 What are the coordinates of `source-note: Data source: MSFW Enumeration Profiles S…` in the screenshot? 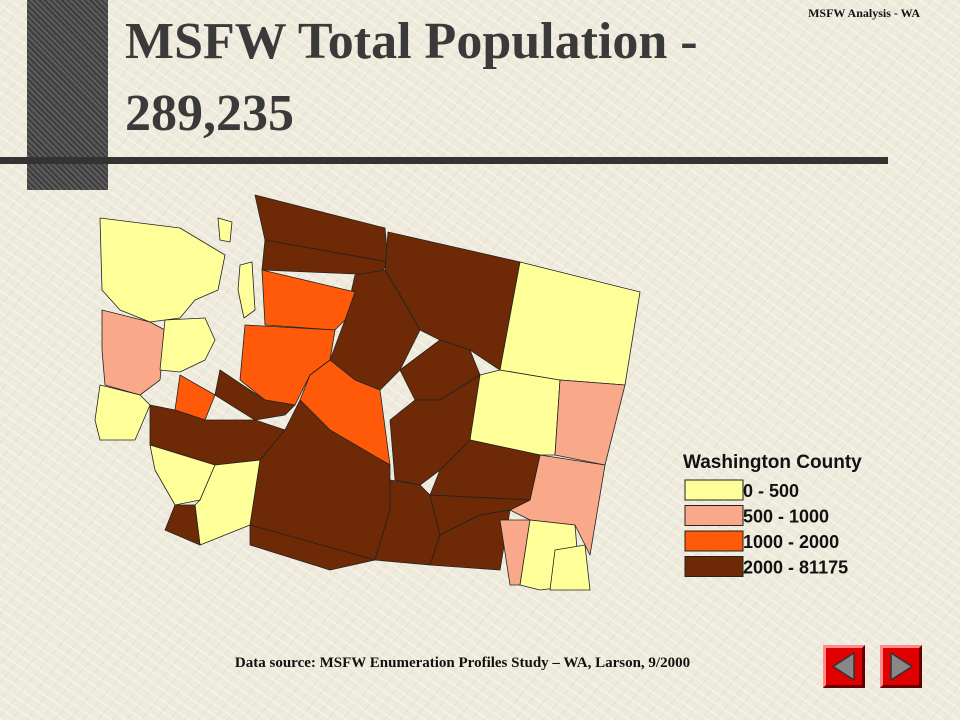 It's located at (462, 663).